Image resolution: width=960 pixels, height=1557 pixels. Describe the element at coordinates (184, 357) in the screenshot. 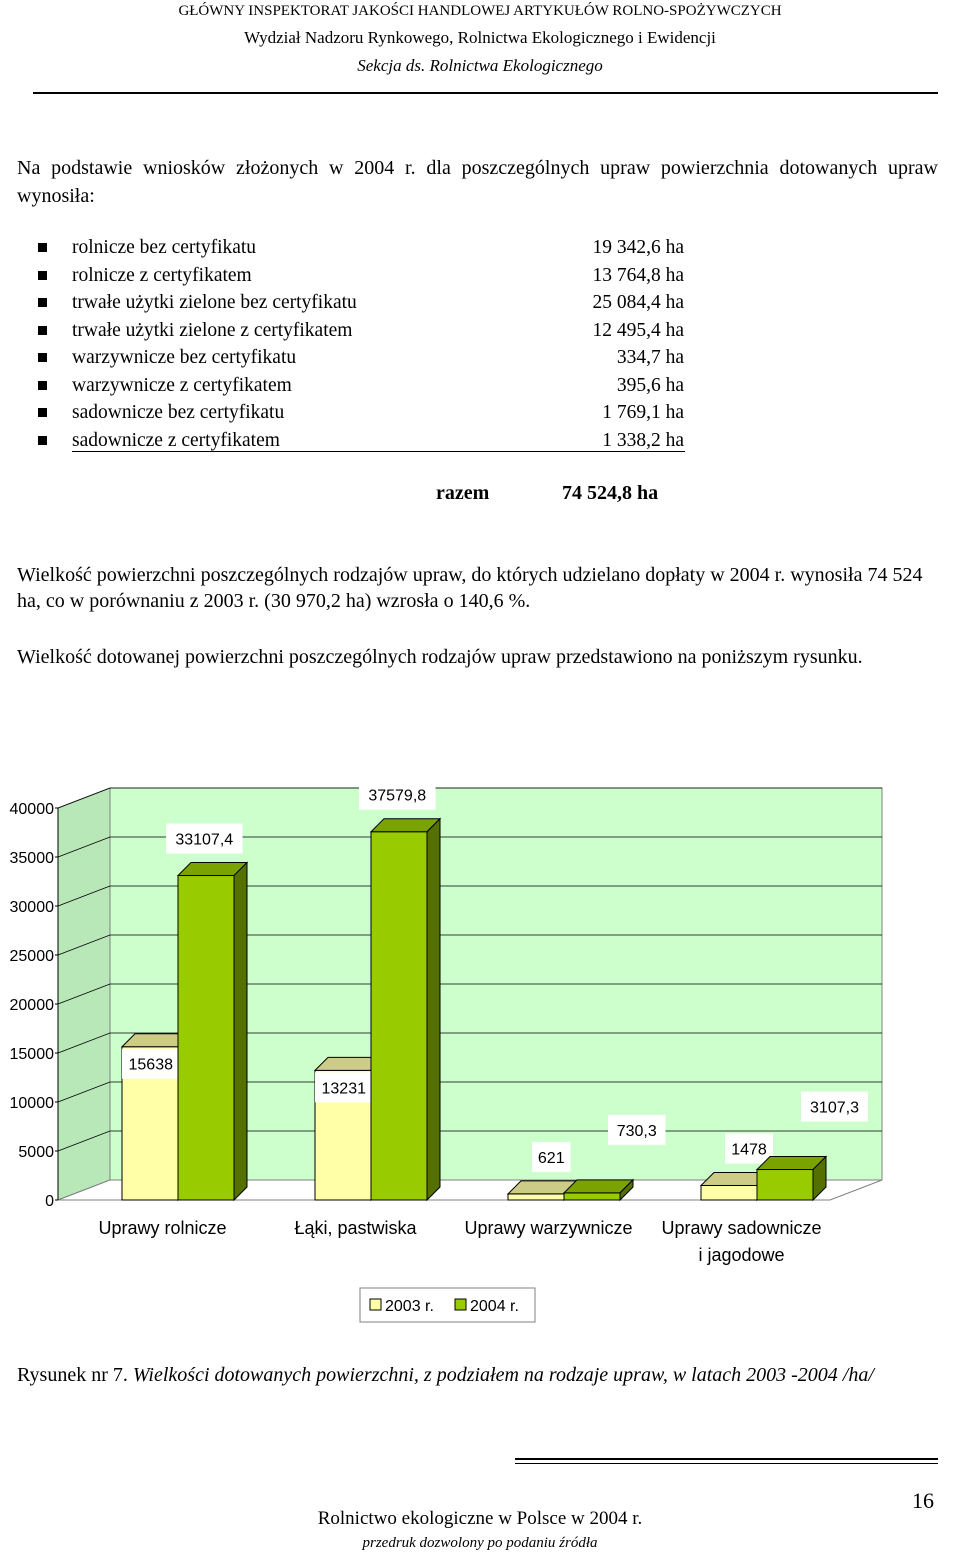

I see `item-label: warzywnicze bez certyfikatu` at that location.